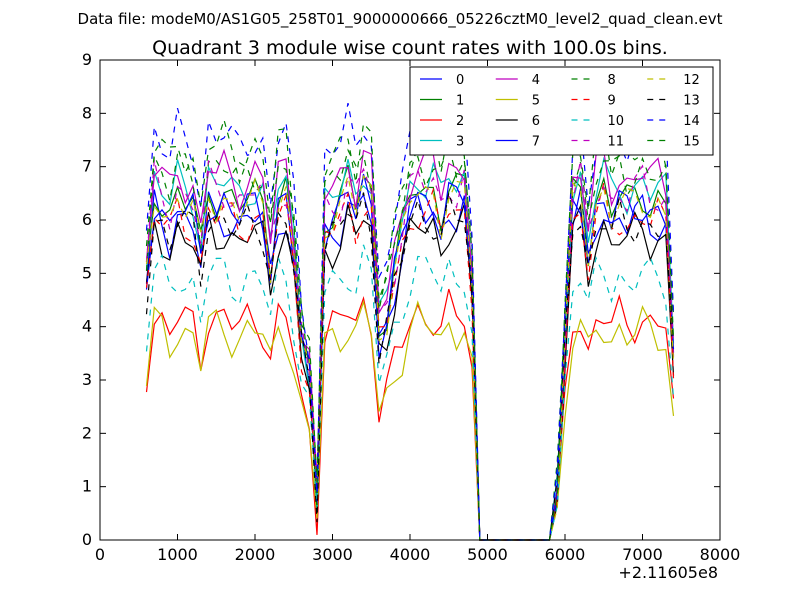 This screenshot has height=600, width=800. I want to click on legend-label-15: 15, so click(691, 142).